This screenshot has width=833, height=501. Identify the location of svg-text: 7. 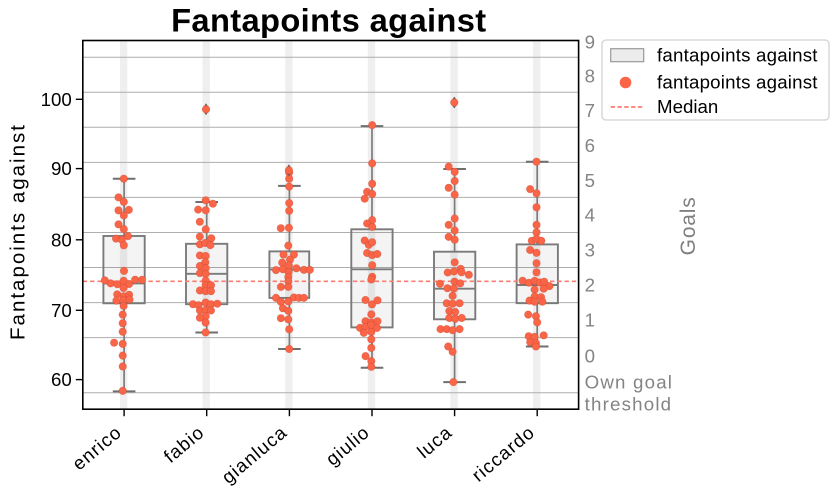
(590, 110).